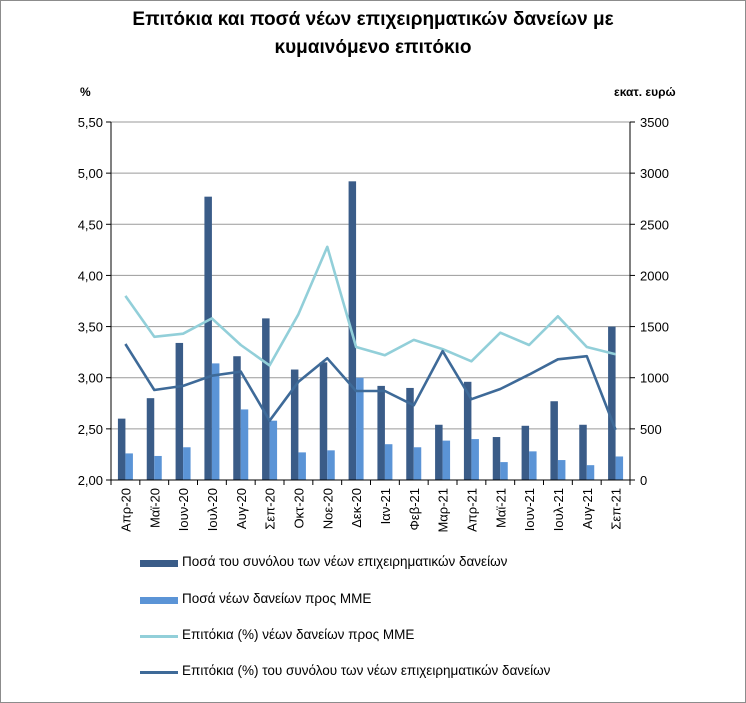 Image resolution: width=746 pixels, height=703 pixels. I want to click on legend-item-sme-rate: Επιτόκια (%) νέων δανείων προς ΜΜΕ, so click(420, 636).